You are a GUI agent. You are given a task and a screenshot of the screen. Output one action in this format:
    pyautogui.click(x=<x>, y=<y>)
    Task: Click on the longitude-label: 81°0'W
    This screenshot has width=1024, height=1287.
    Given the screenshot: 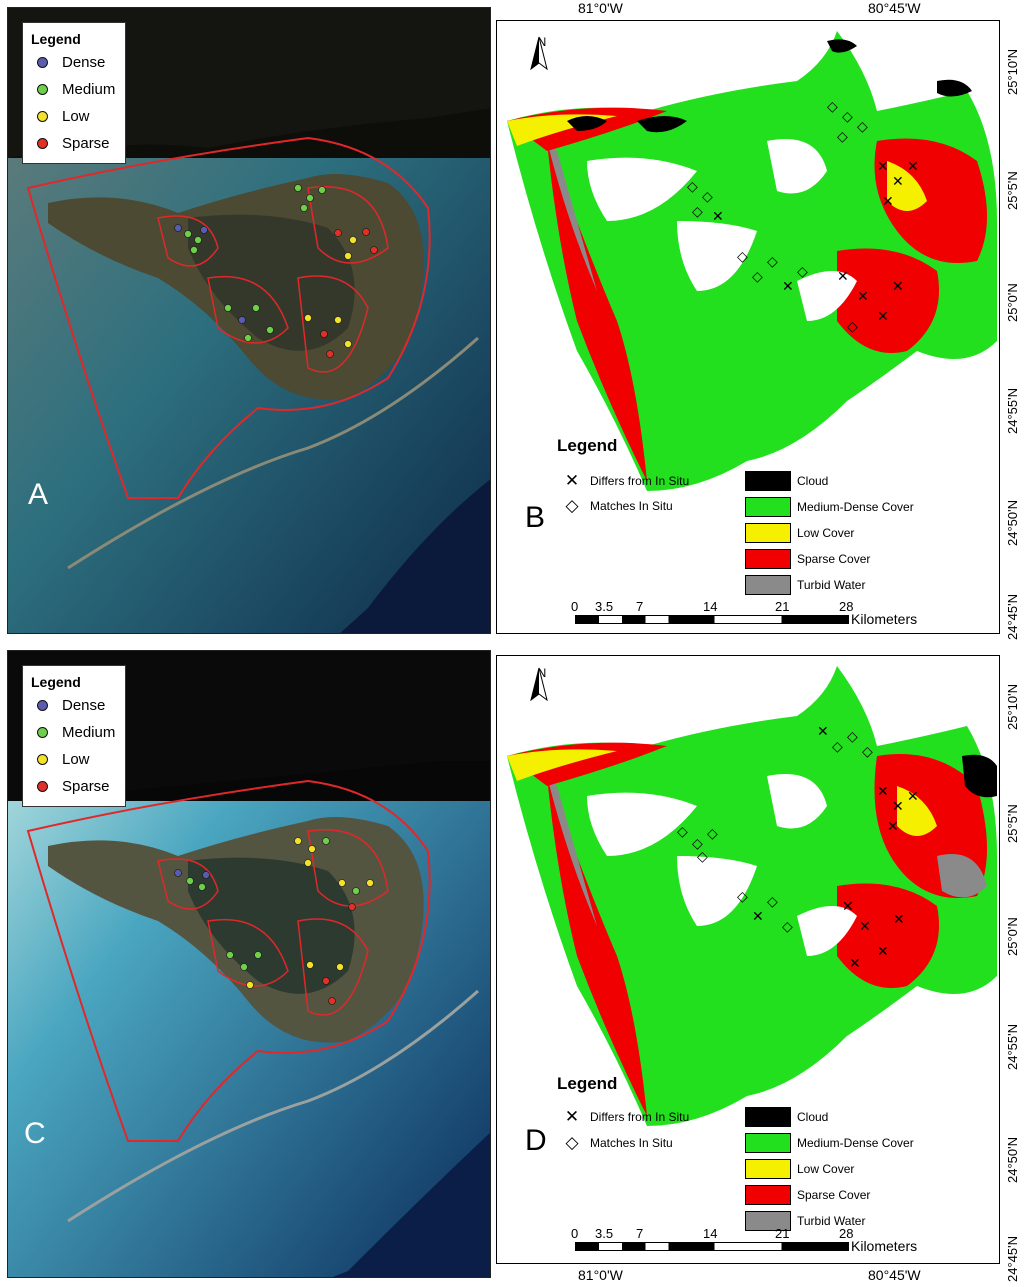 What is the action you would take?
    pyautogui.click(x=600, y=8)
    